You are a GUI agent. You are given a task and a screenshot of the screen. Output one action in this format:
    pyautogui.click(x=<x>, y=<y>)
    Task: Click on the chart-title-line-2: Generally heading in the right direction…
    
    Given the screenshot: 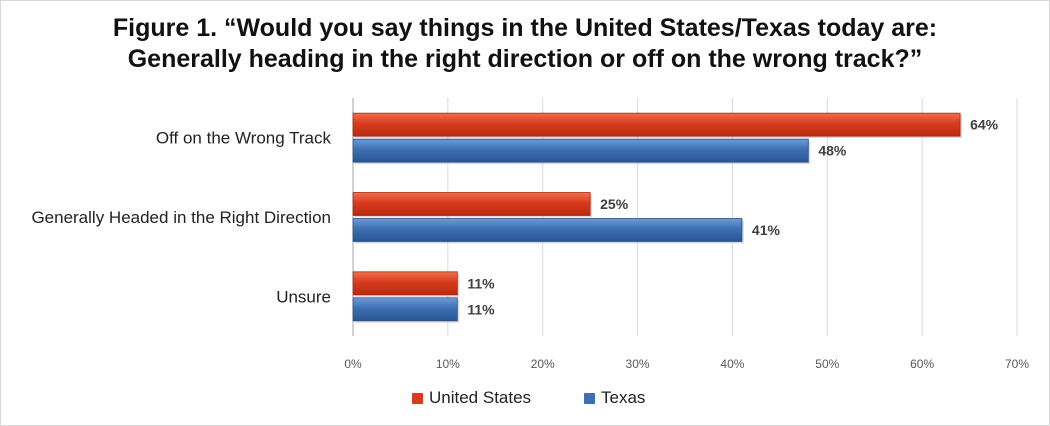 What is the action you would take?
    pyautogui.click(x=525, y=59)
    